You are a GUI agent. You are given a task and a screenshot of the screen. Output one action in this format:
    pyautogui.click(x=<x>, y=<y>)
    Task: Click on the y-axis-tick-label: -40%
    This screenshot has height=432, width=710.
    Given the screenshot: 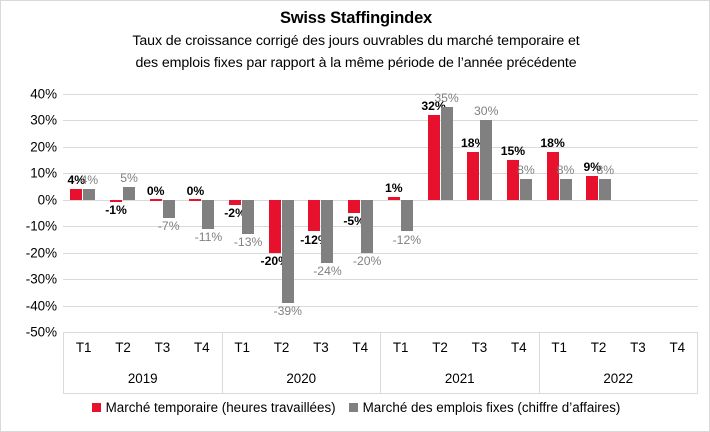 What is the action you would take?
    pyautogui.click(x=41, y=306)
    